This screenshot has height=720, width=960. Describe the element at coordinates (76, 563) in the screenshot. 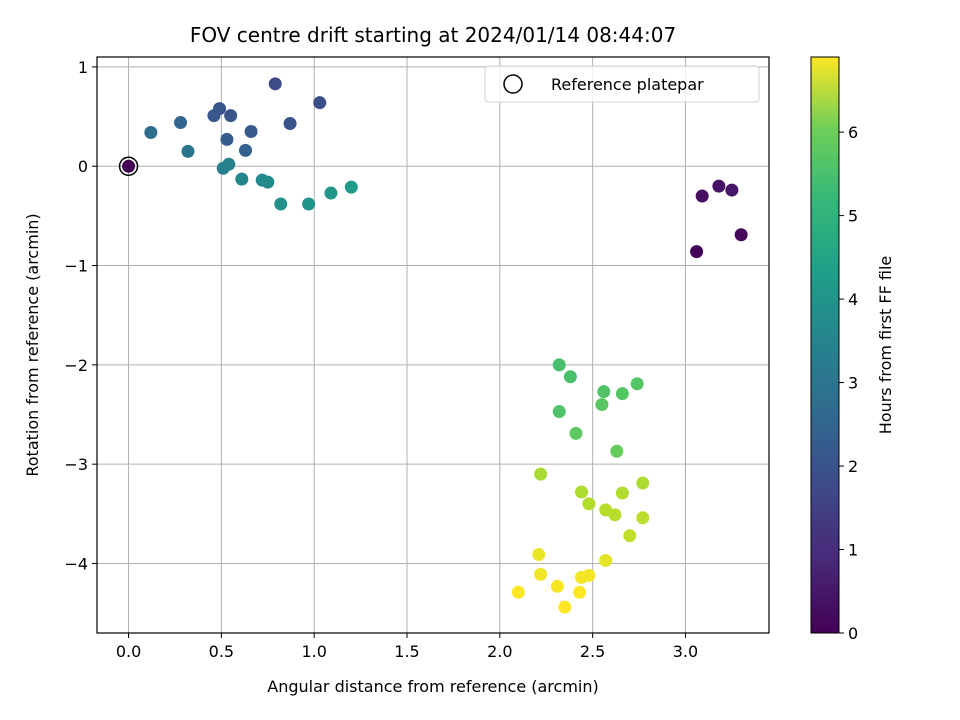

I see `y-tick-label: −4` at that location.